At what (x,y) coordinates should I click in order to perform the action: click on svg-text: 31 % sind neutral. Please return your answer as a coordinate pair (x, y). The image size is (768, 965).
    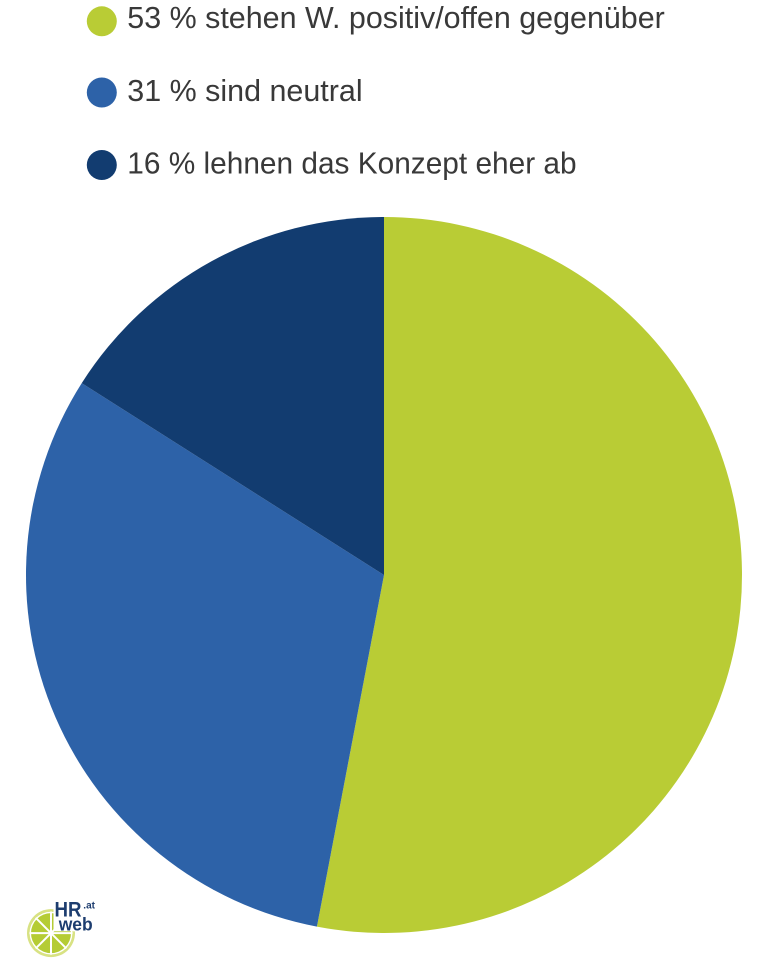
    Looking at the image, I should click on (244, 91).